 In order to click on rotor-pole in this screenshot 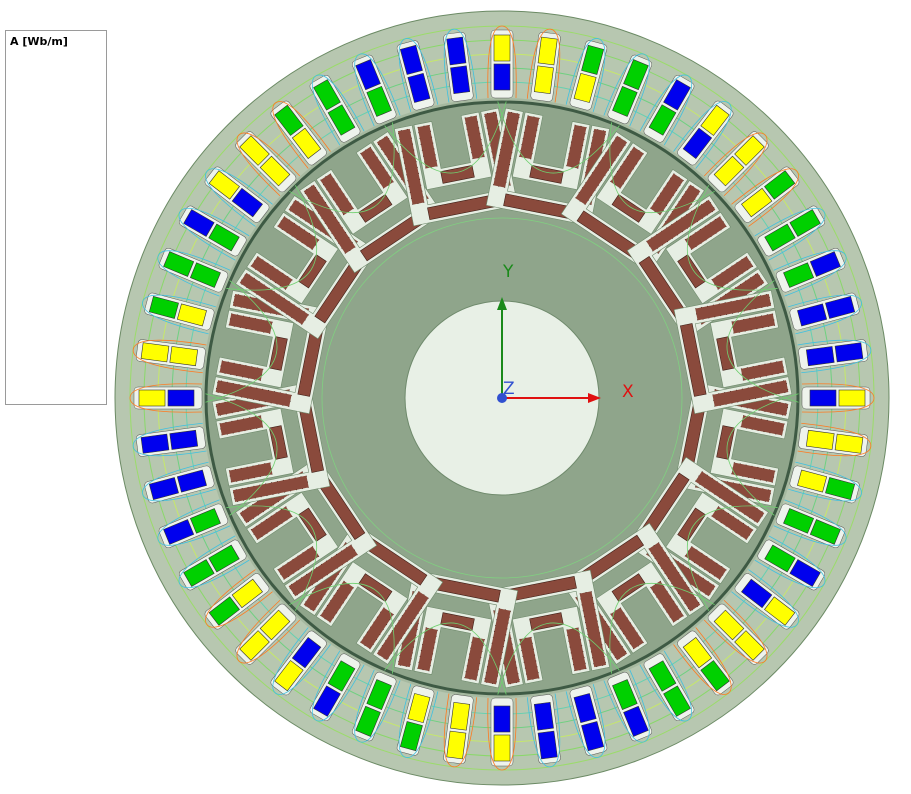, I will do `click(366, 598)`.